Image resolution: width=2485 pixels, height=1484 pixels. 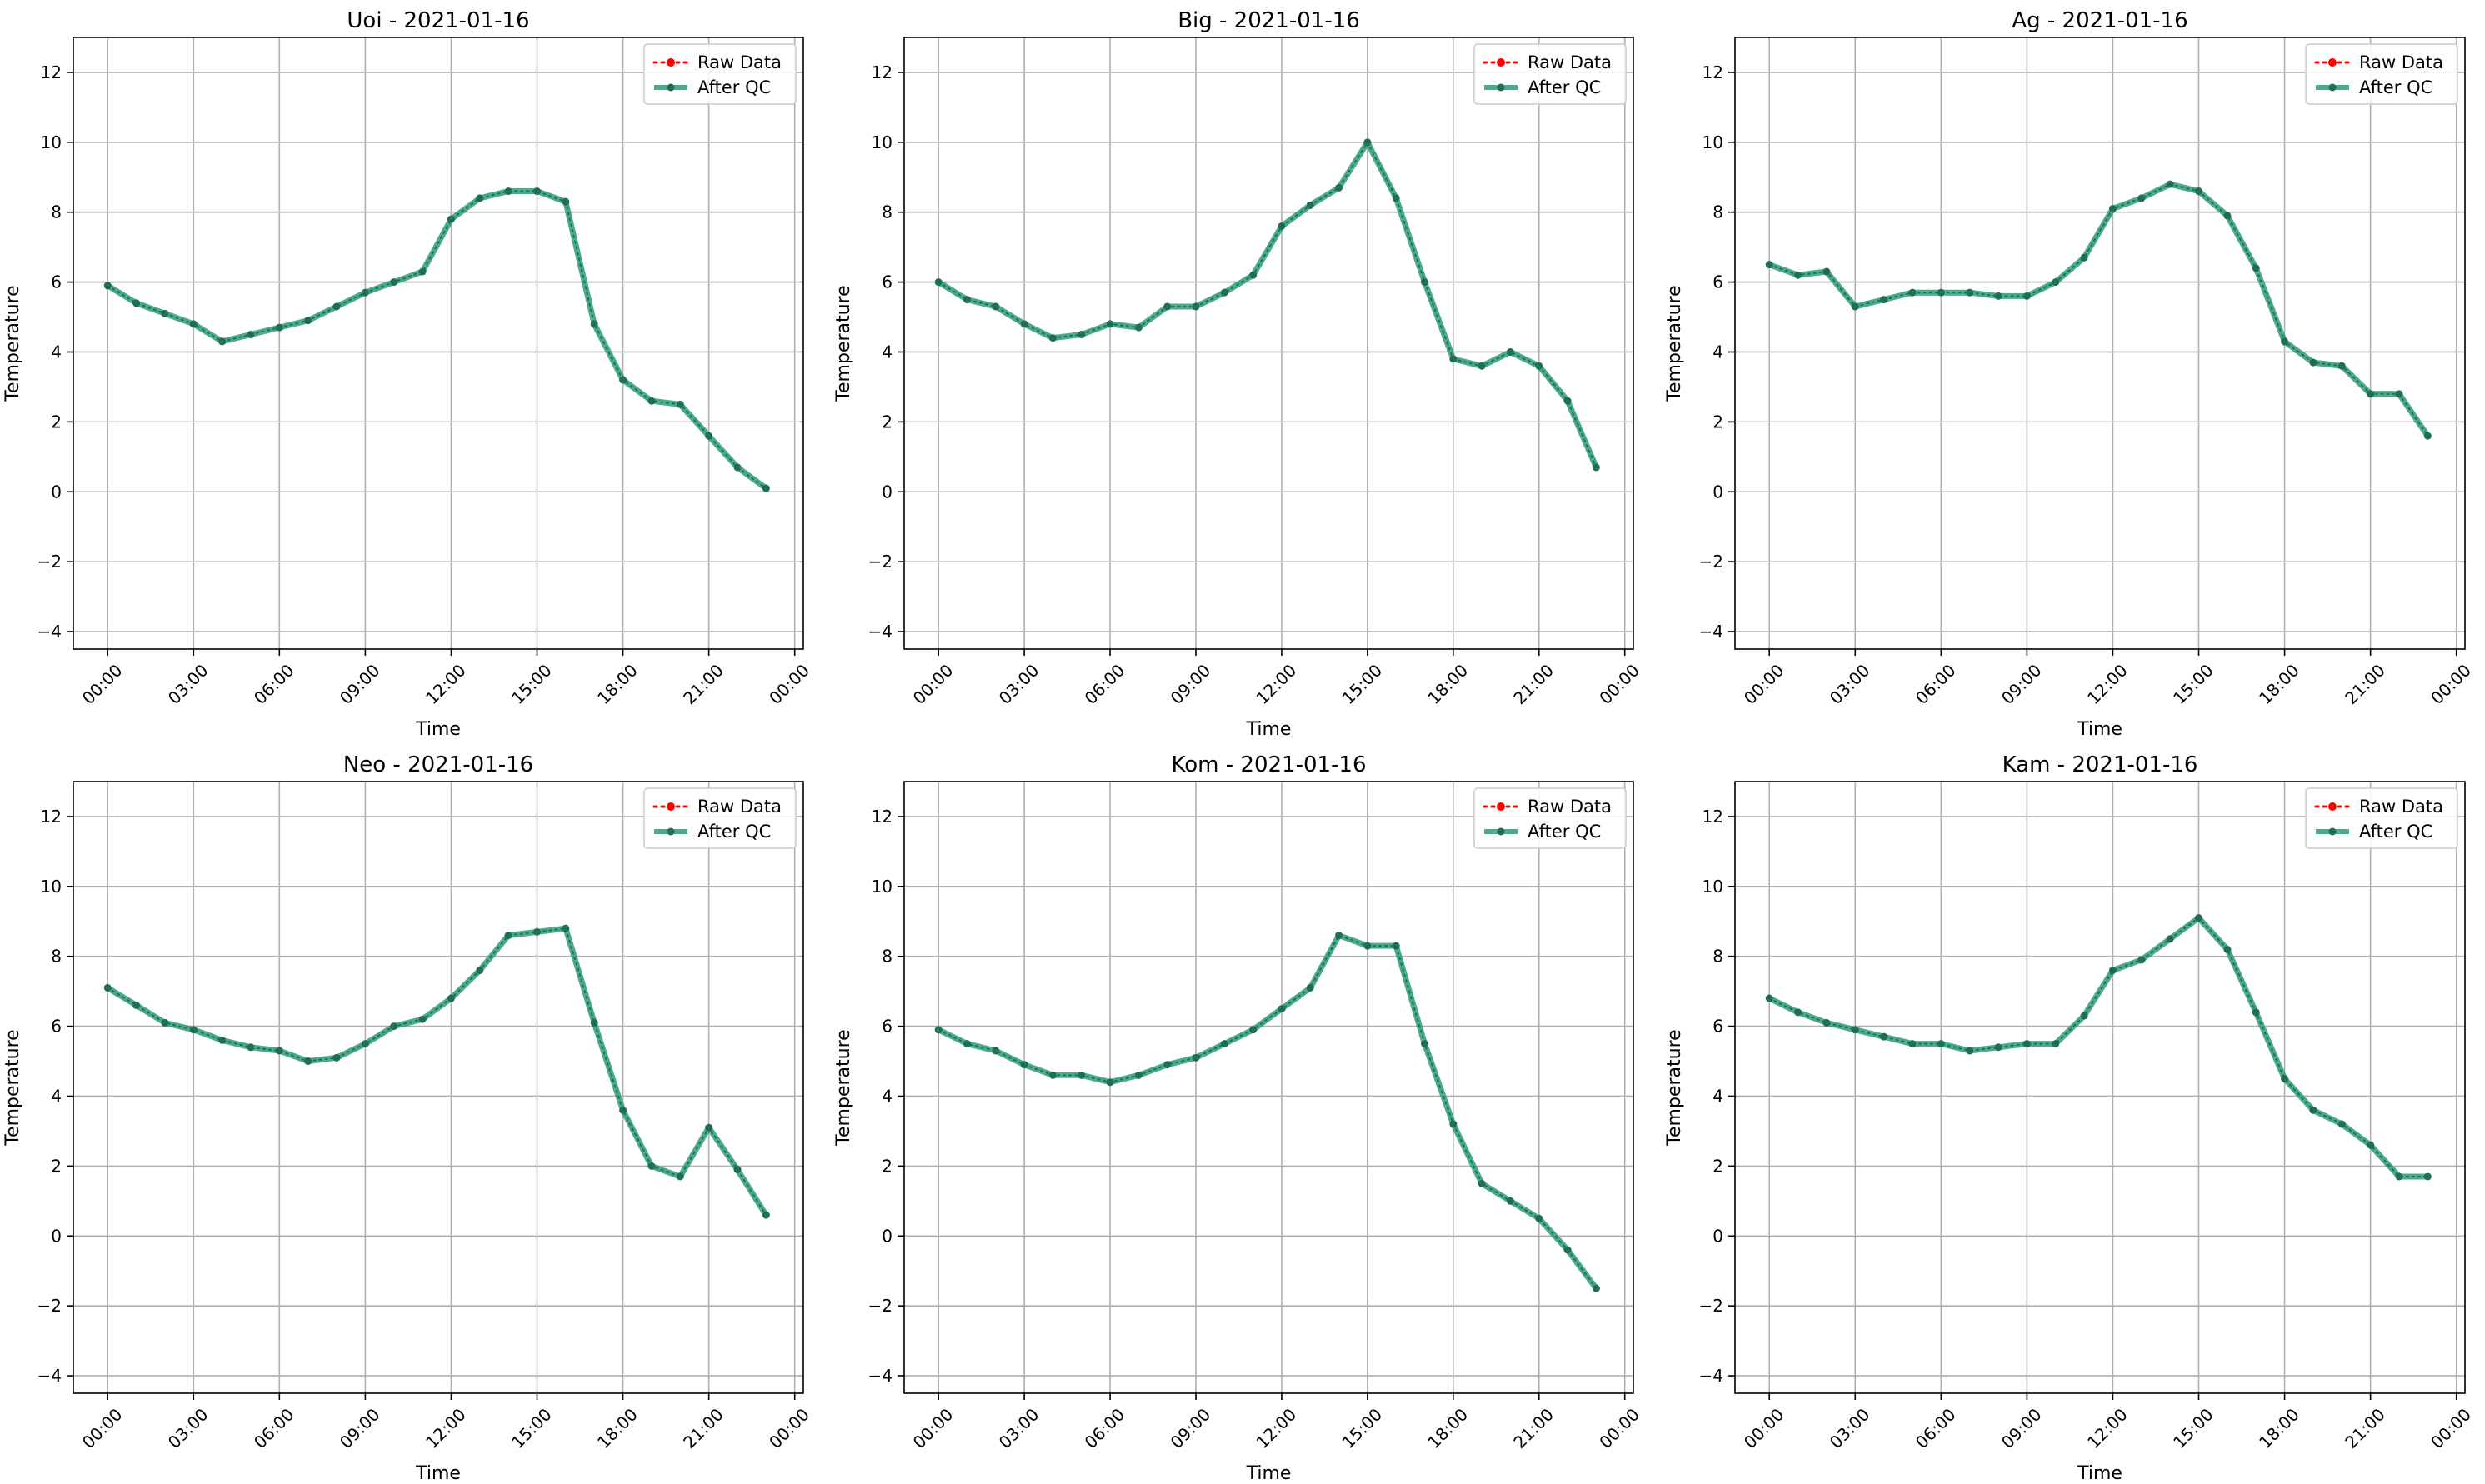 What do you see at coordinates (2100, 764) in the screenshot?
I see `chart-title: Kam - 2021-01-16` at bounding box center [2100, 764].